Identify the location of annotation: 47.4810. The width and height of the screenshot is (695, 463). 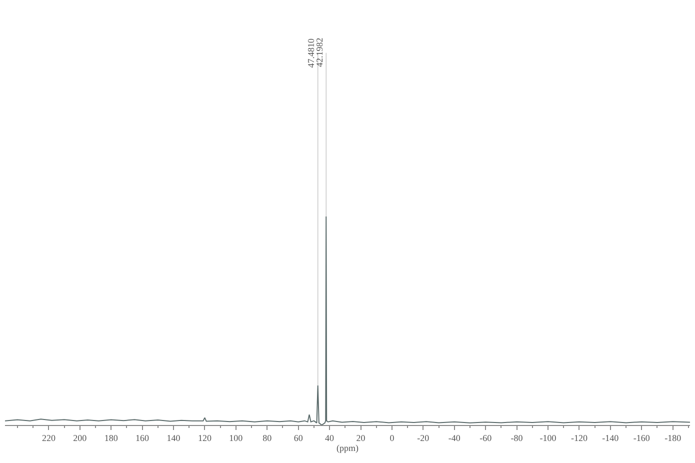
(311, 53).